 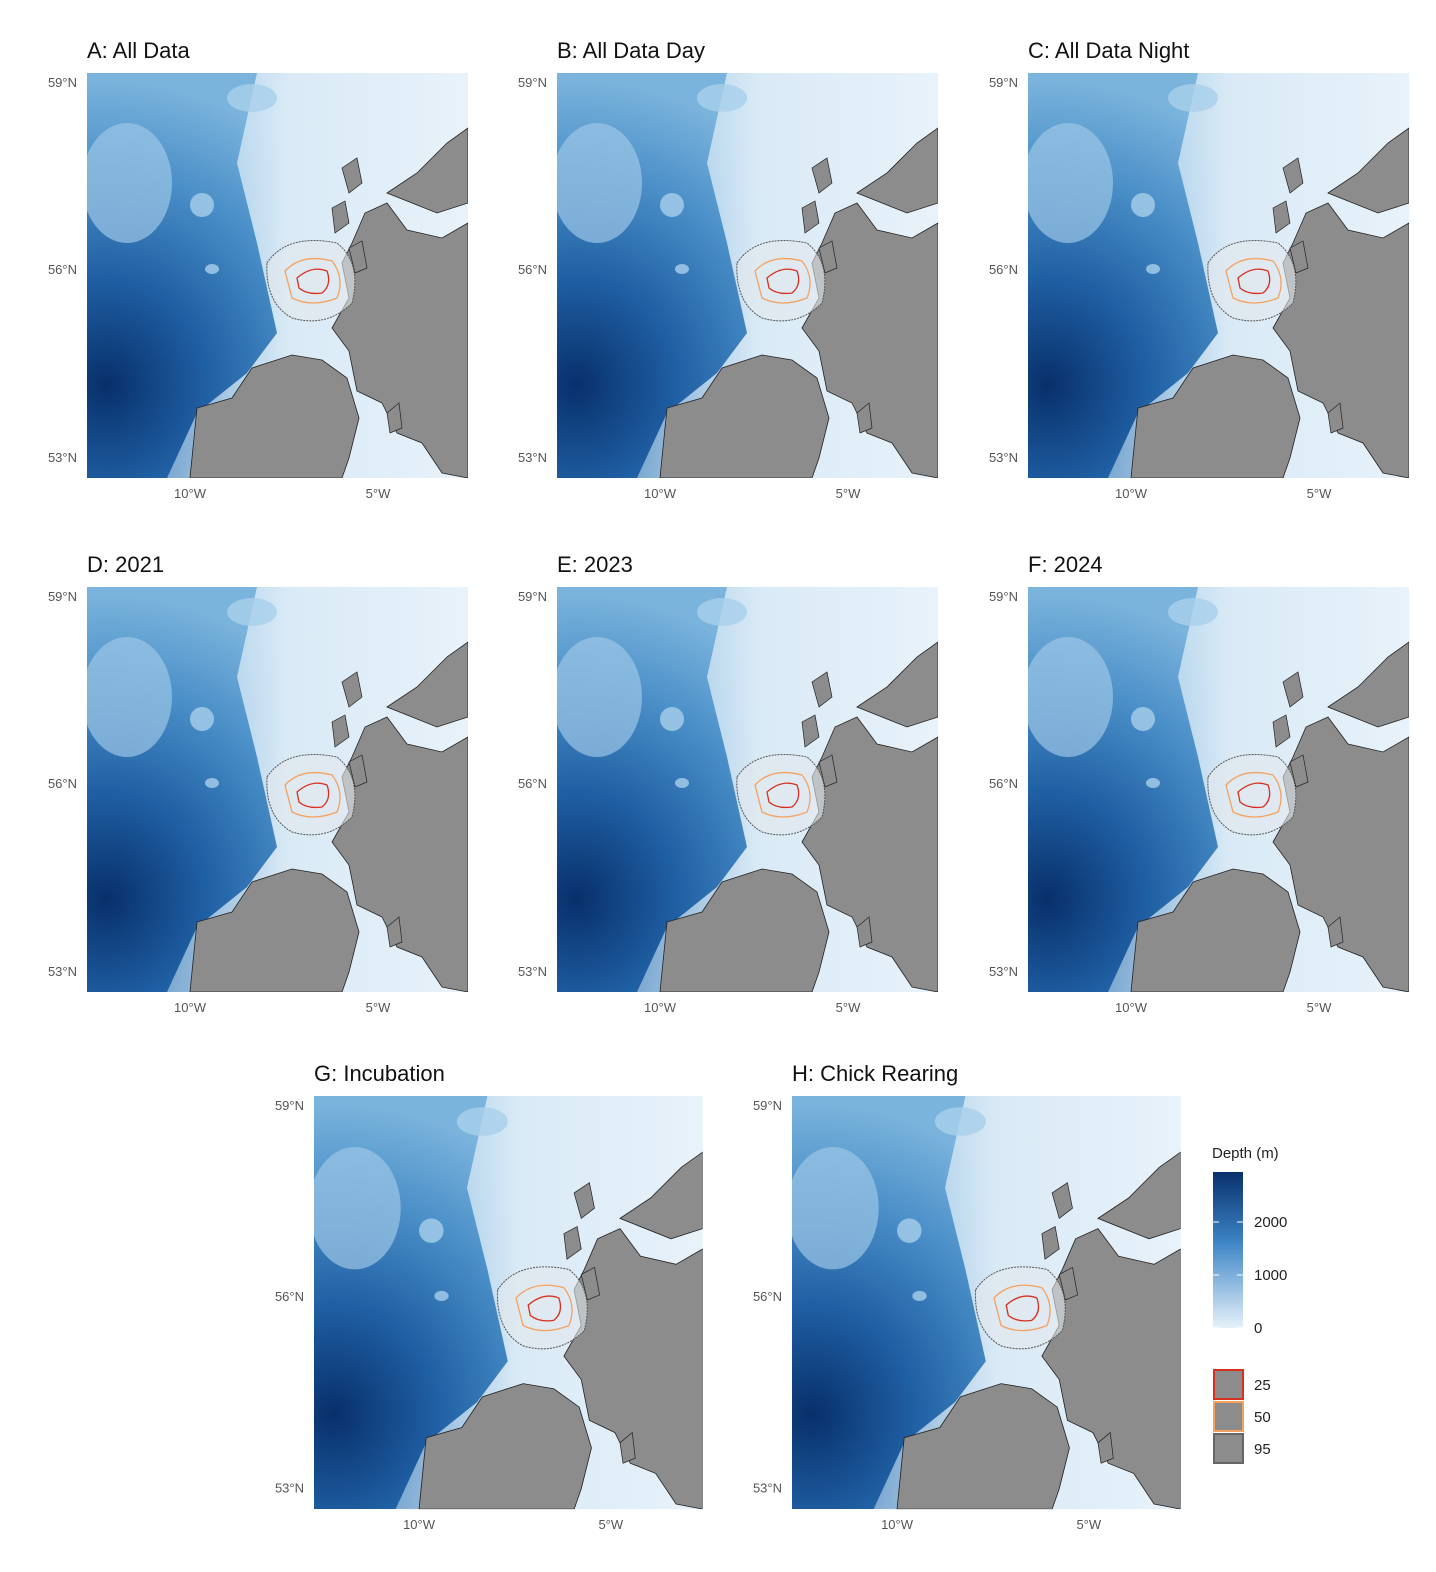 What do you see at coordinates (379, 1073) in the screenshot?
I see `panel-title: G: Incubation` at bounding box center [379, 1073].